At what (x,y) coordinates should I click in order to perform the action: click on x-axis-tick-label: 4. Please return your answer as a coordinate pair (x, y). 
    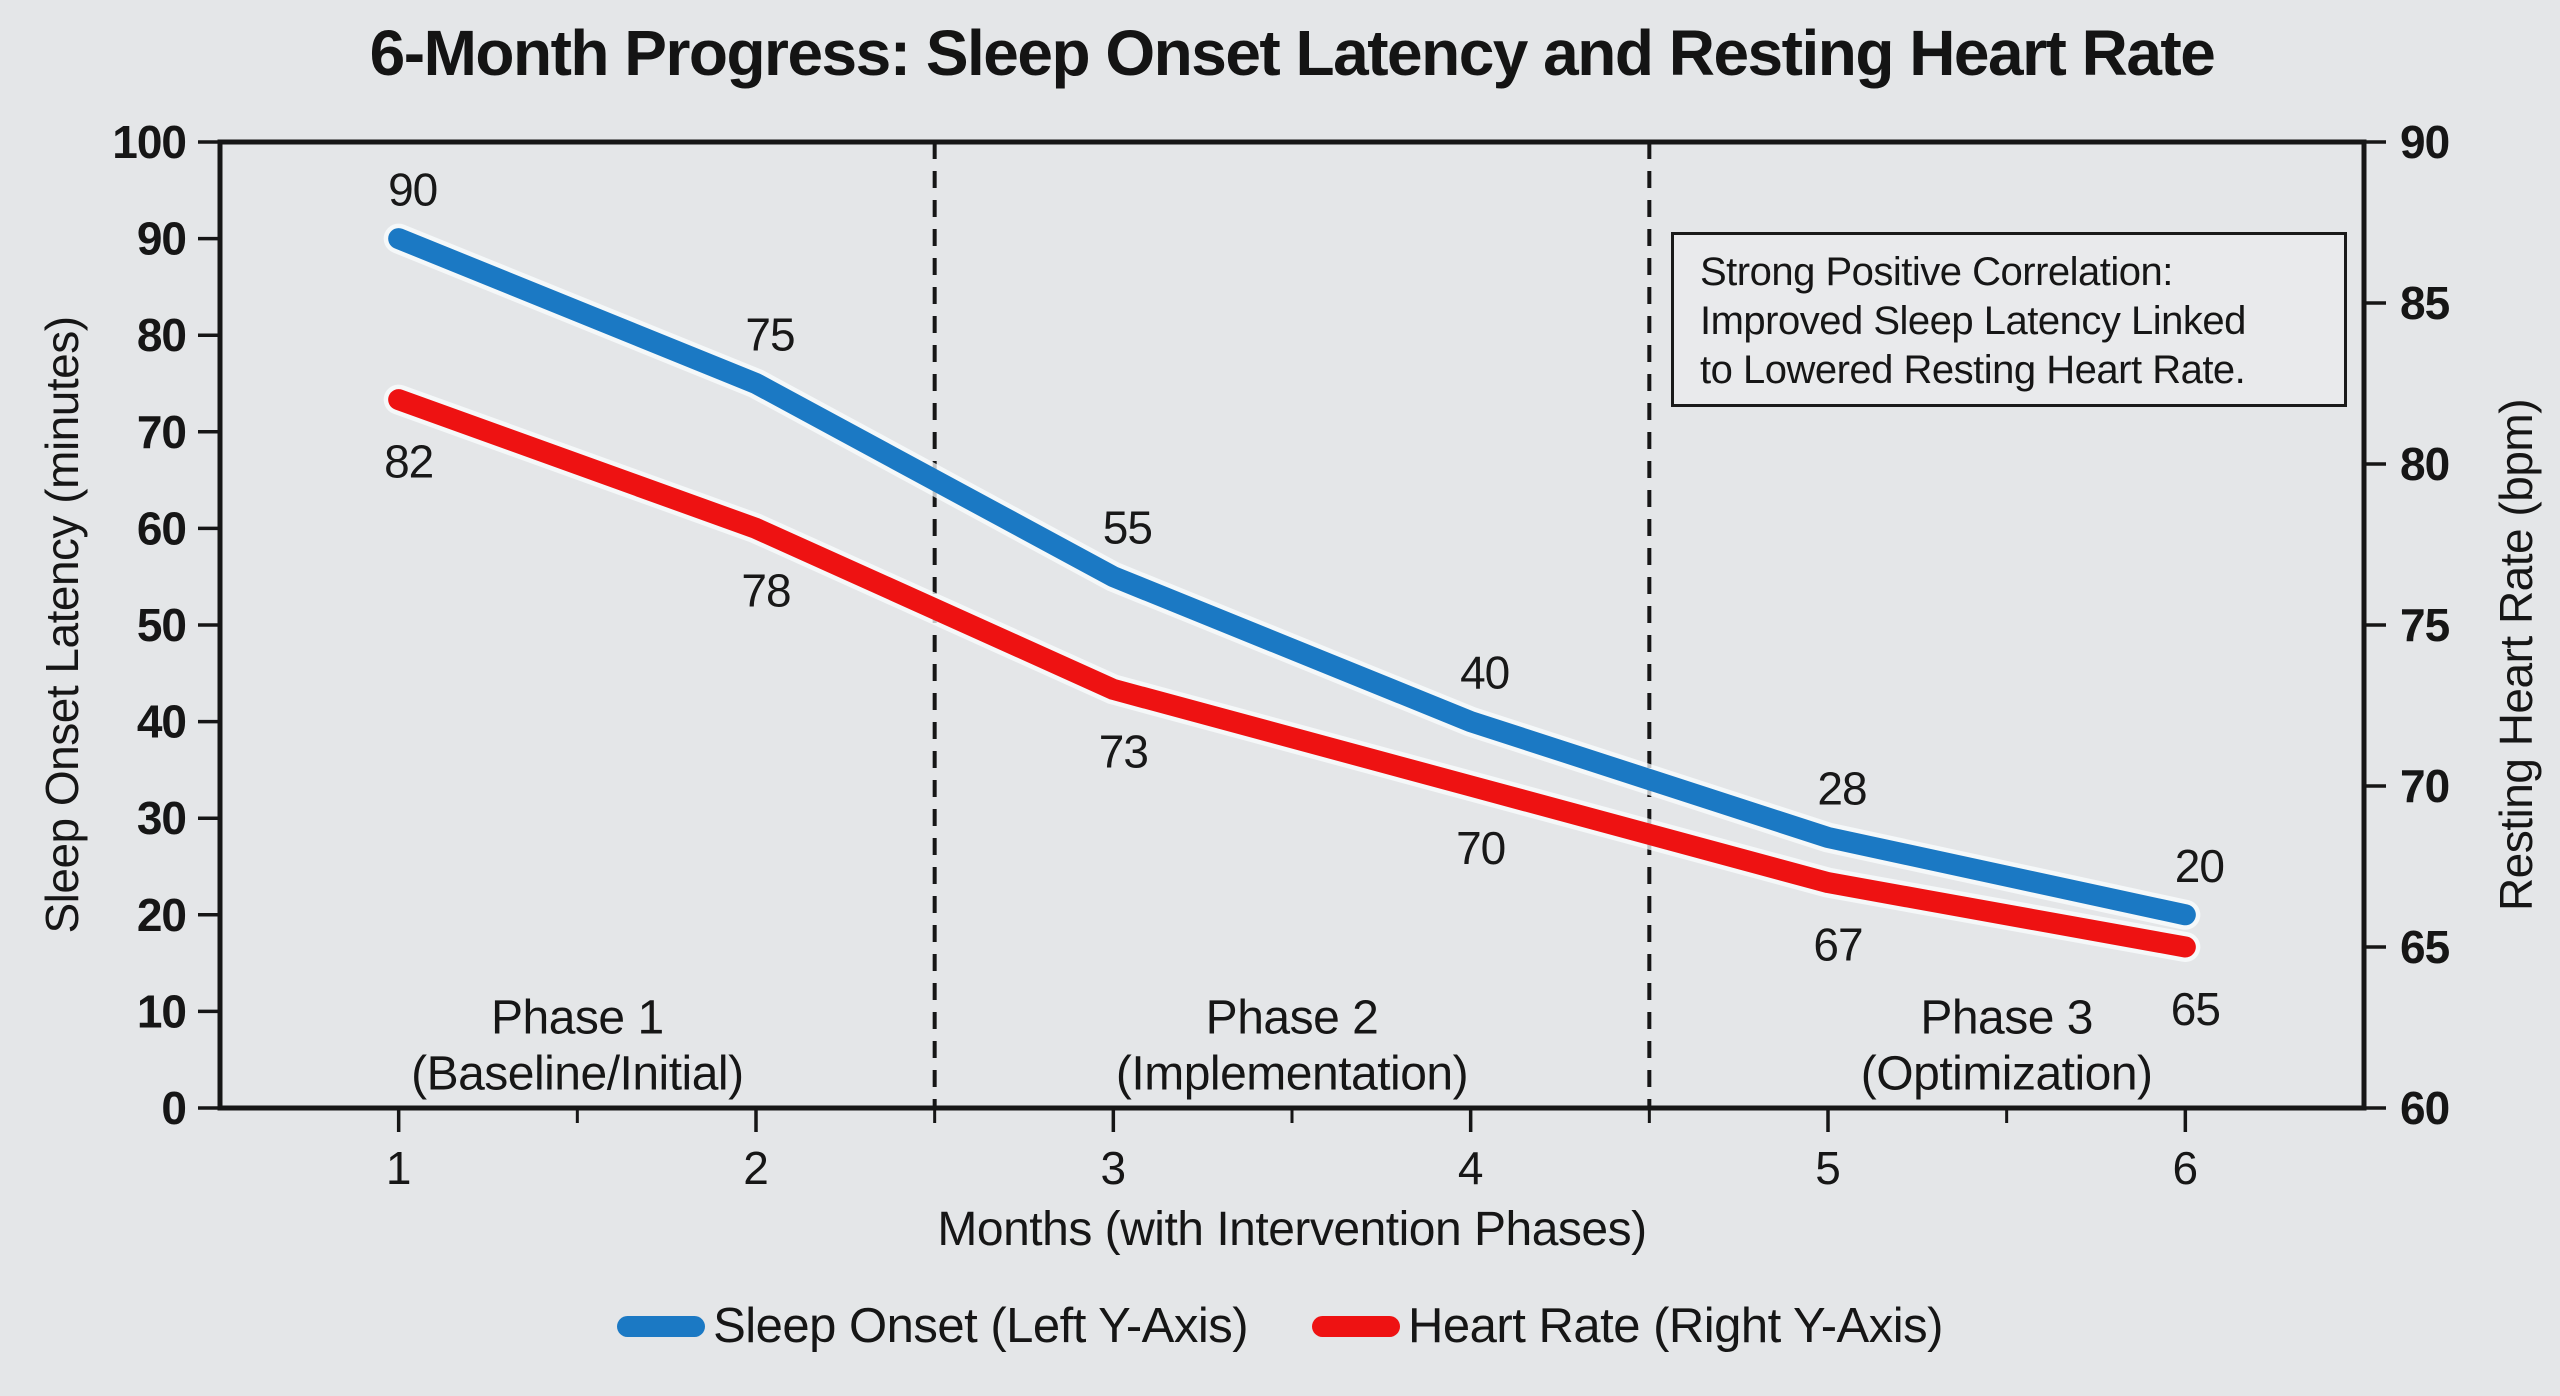
    Looking at the image, I should click on (1471, 1168).